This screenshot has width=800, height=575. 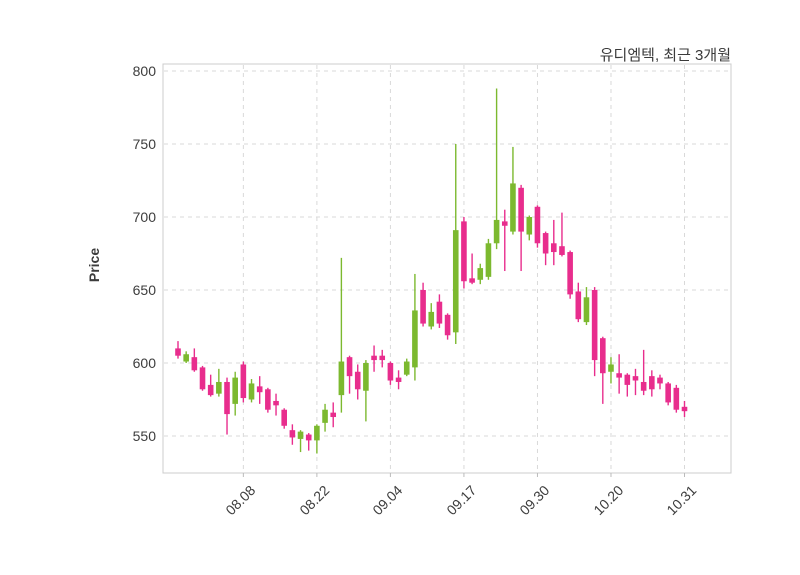 I want to click on y-tick-label: 650, so click(x=144, y=290).